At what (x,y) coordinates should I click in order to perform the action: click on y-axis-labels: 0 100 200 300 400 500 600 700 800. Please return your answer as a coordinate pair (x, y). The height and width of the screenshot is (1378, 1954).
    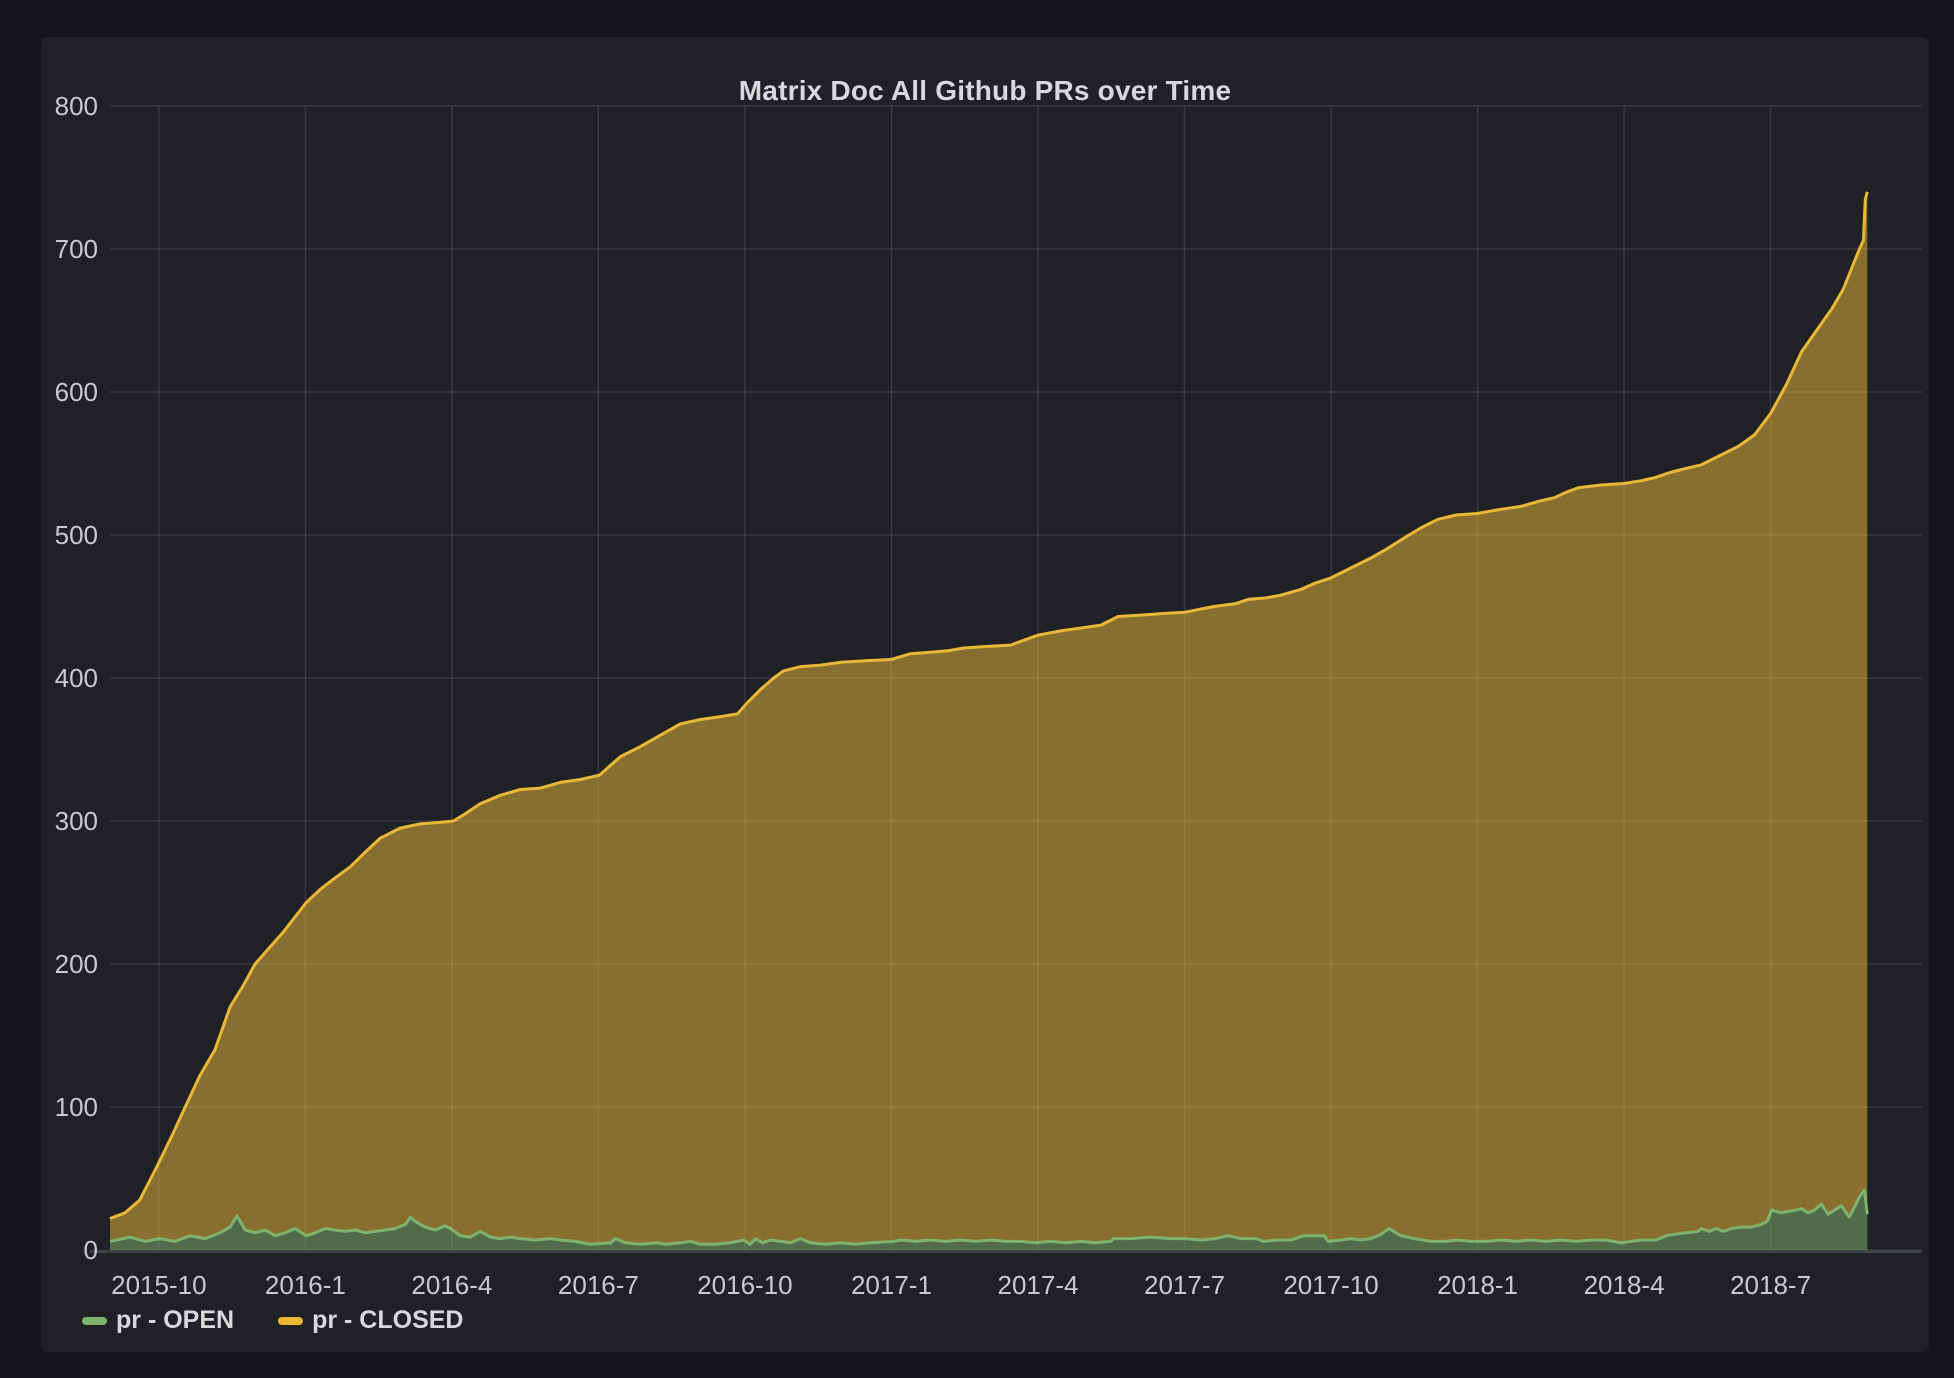
    Looking at the image, I should click on (76, 678).